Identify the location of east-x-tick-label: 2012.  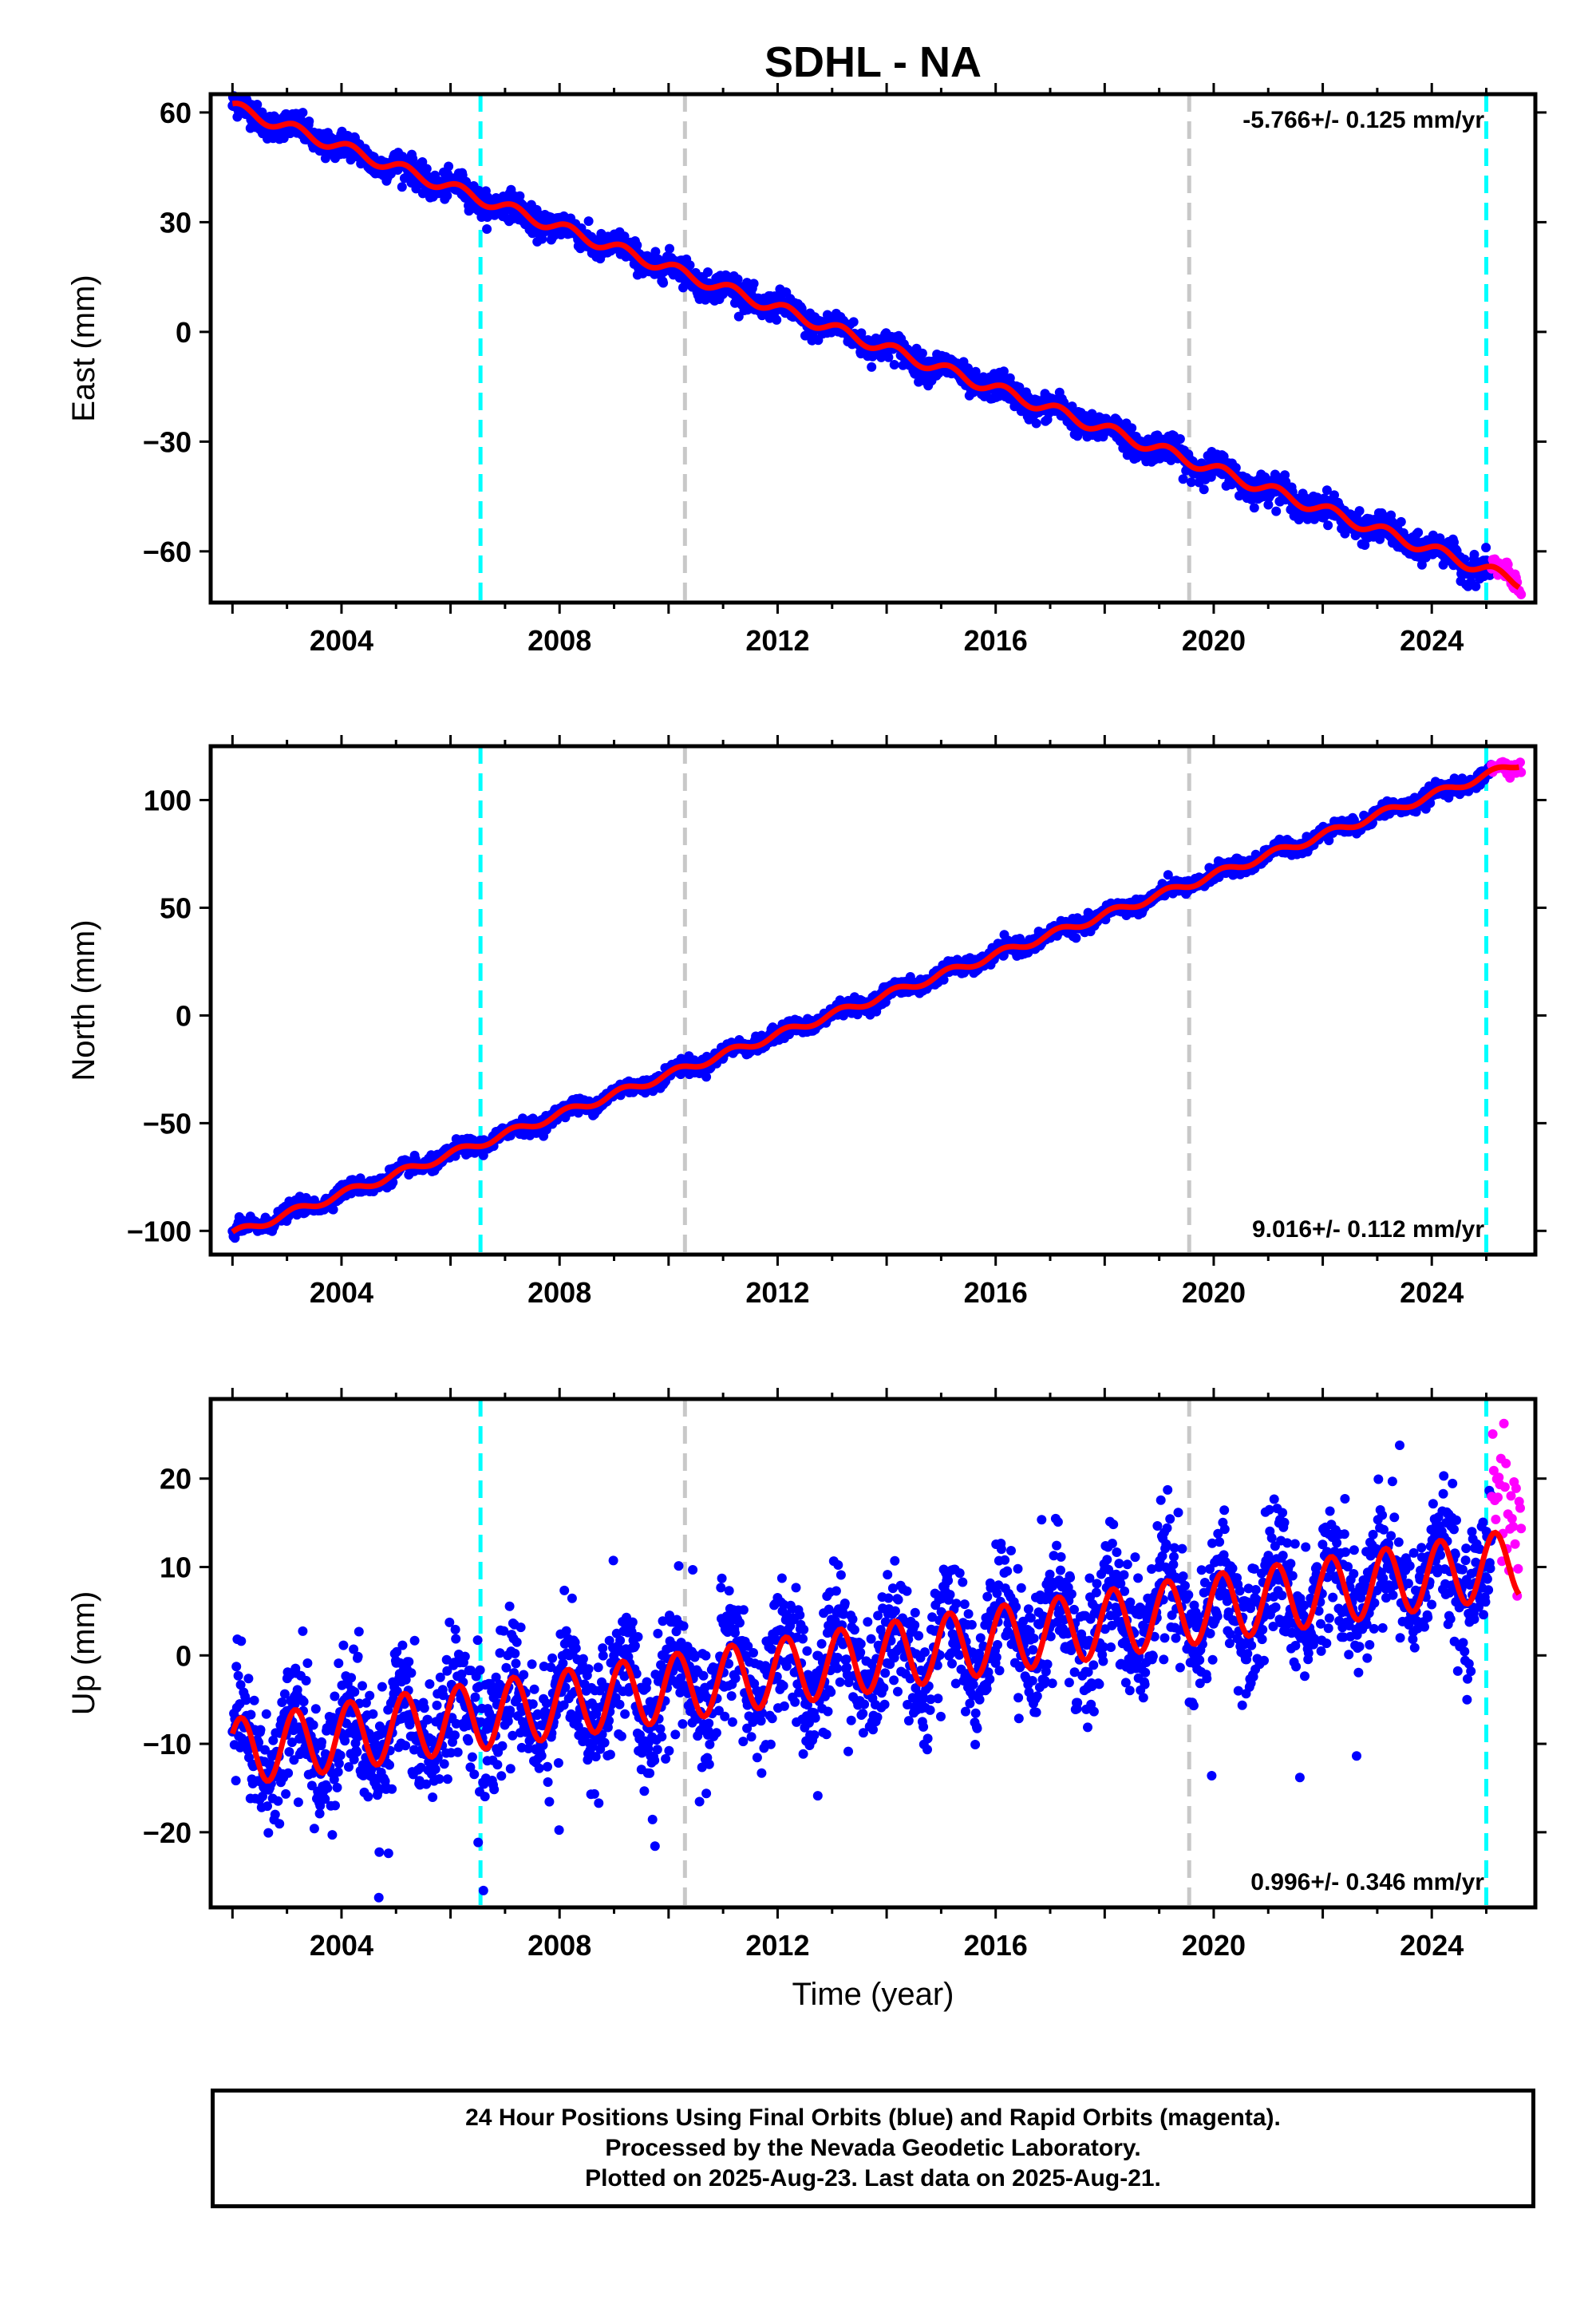
(777, 640).